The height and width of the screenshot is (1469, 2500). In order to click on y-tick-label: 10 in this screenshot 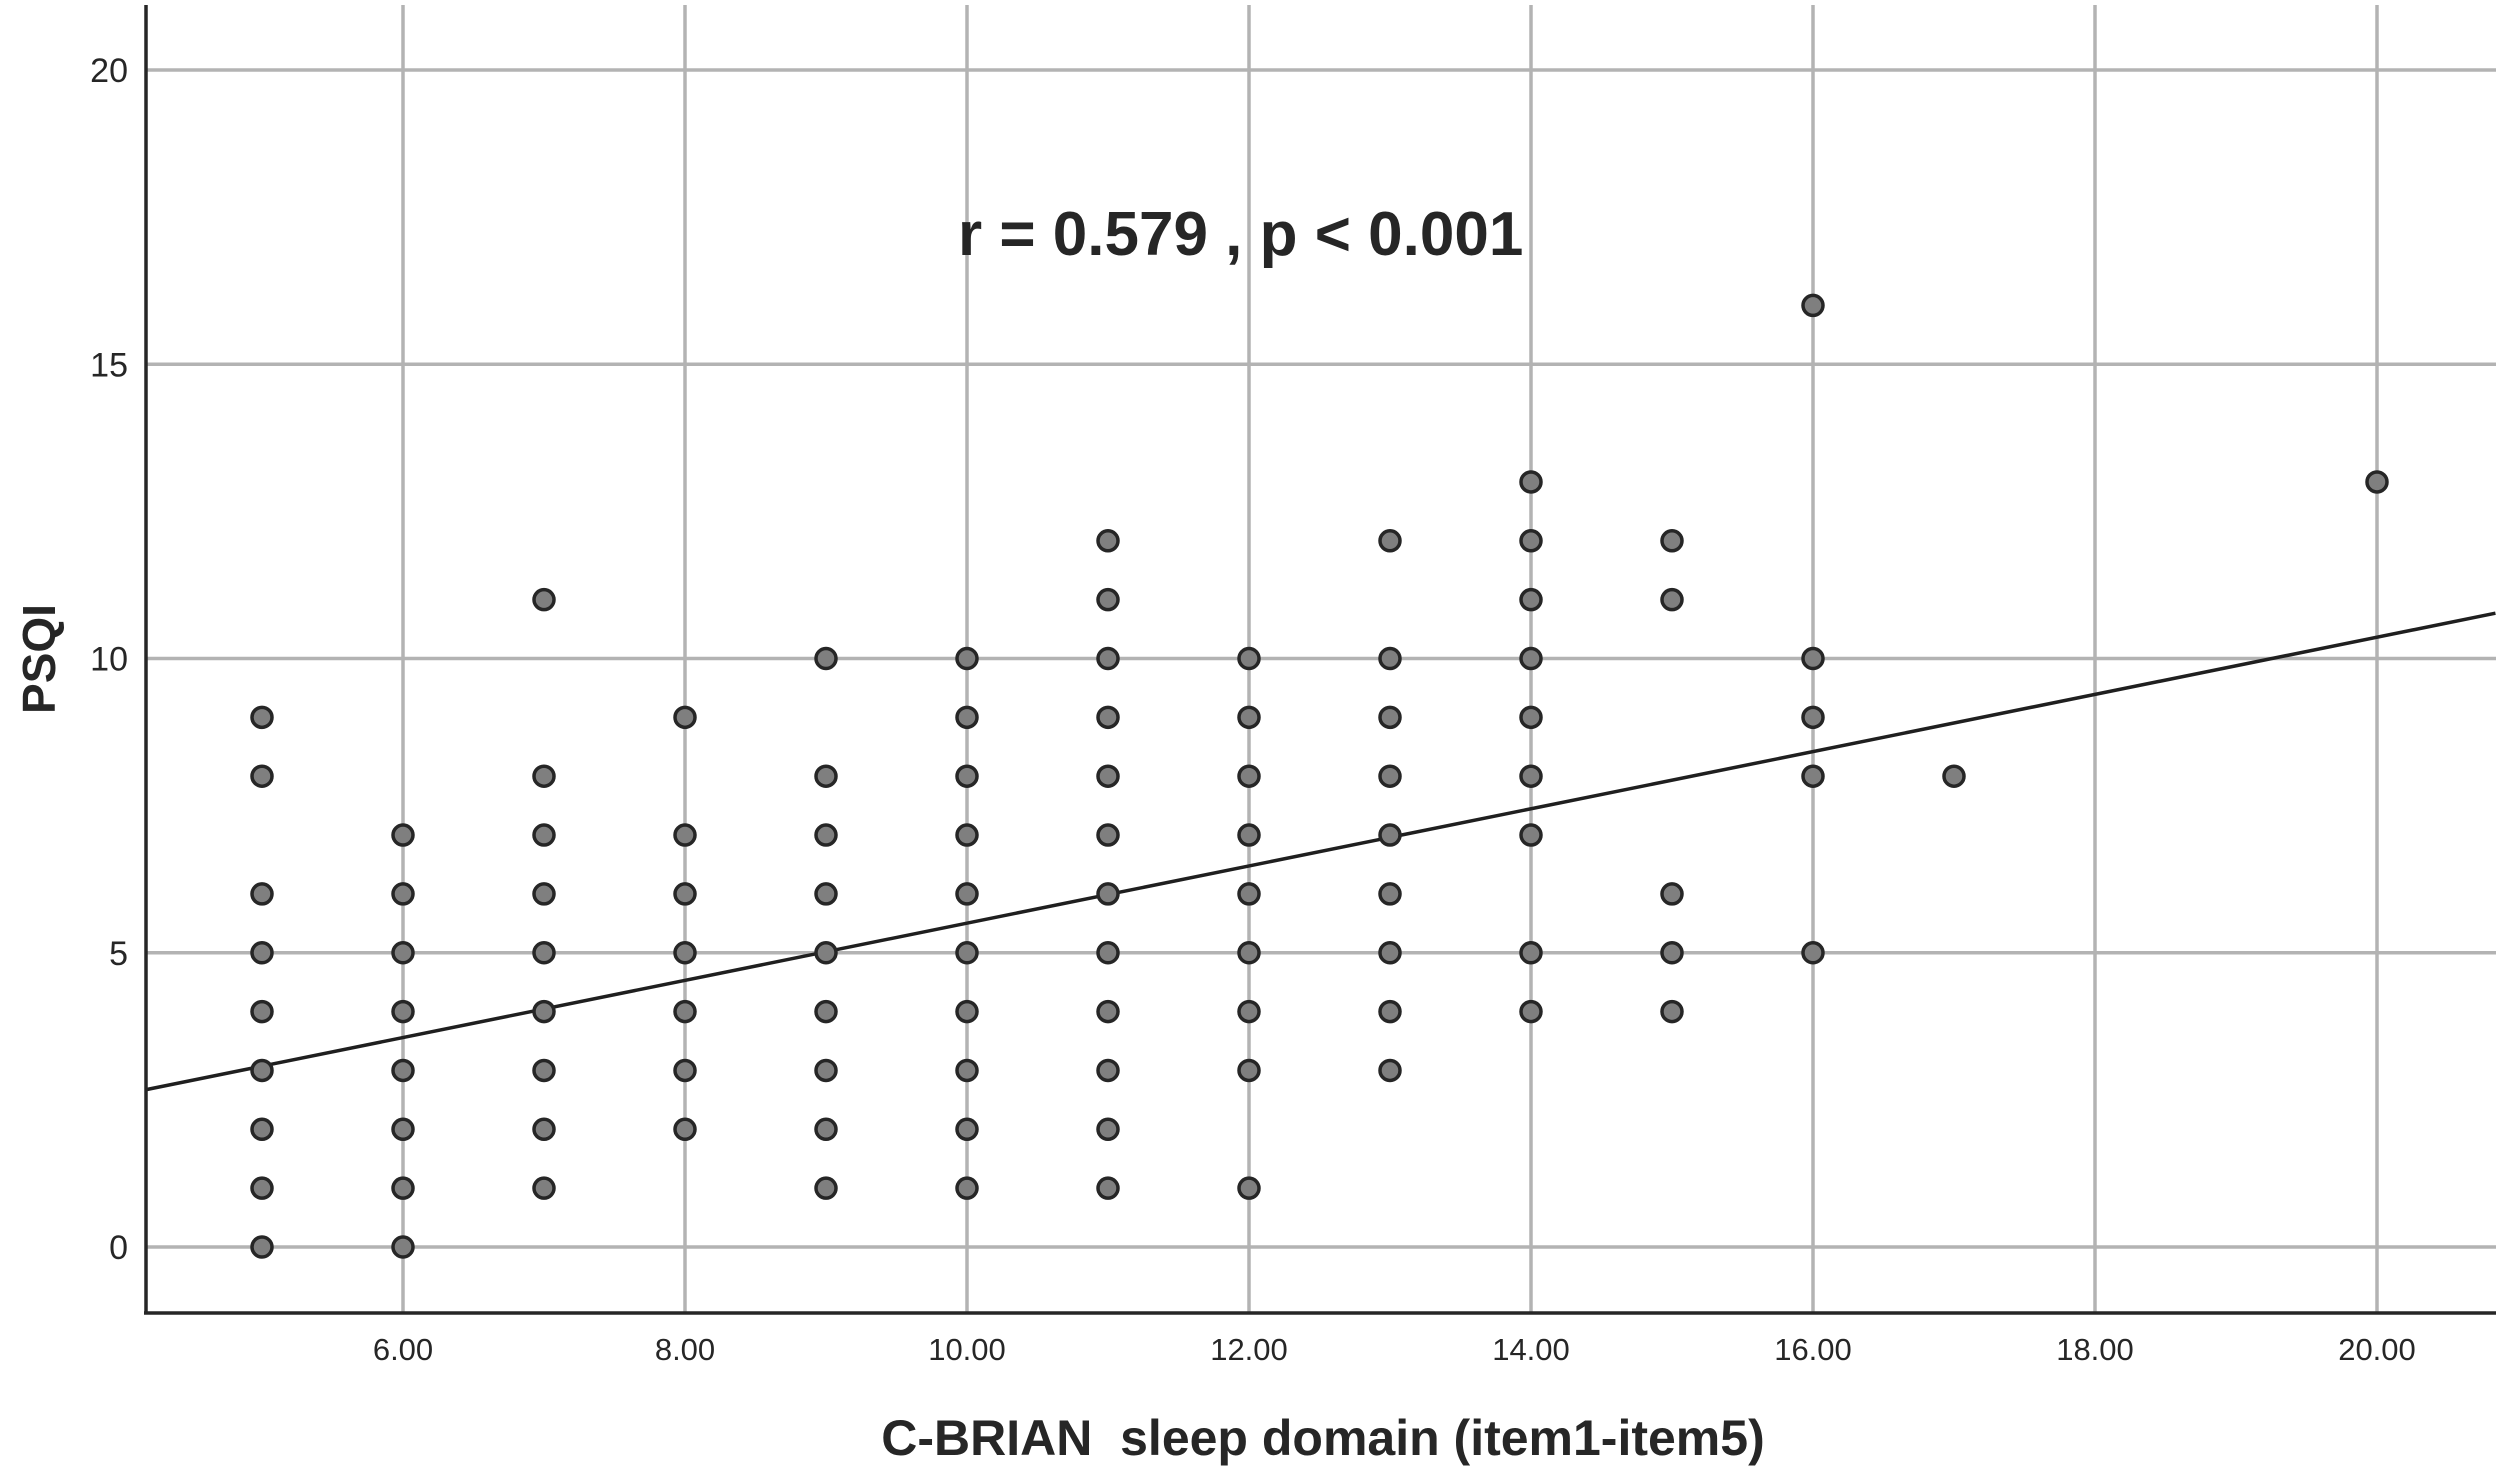, I will do `click(109, 660)`.